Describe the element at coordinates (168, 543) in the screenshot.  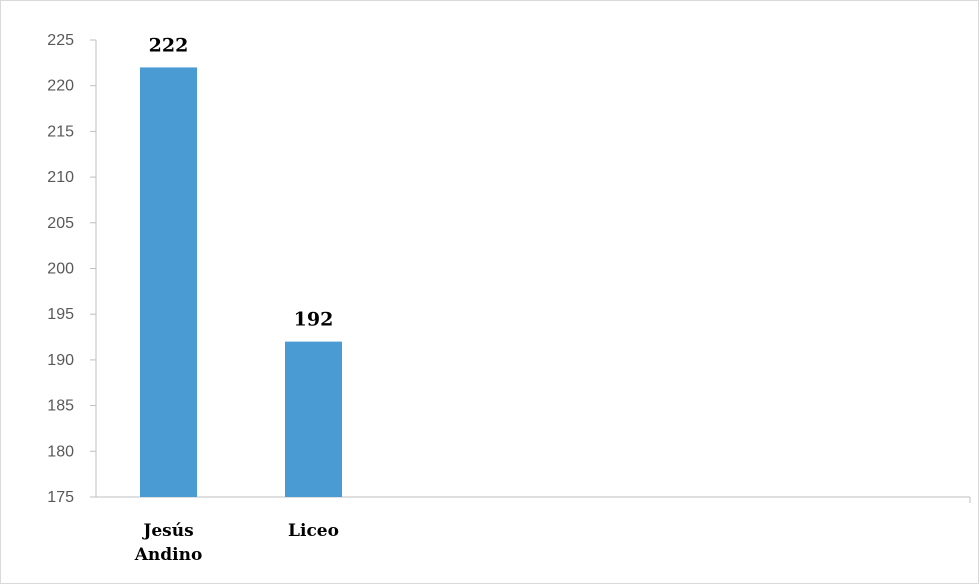
I see `category-label: Jesús Andino` at that location.